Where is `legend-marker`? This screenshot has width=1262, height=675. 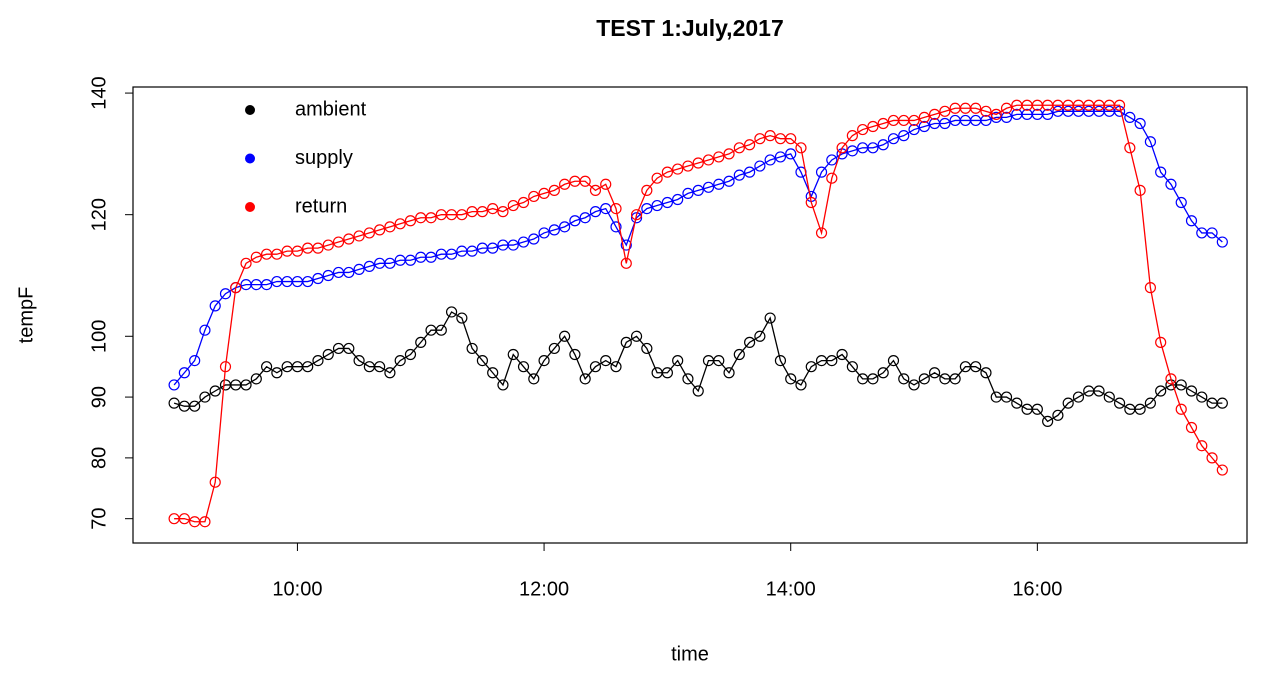 legend-marker is located at coordinates (250, 110).